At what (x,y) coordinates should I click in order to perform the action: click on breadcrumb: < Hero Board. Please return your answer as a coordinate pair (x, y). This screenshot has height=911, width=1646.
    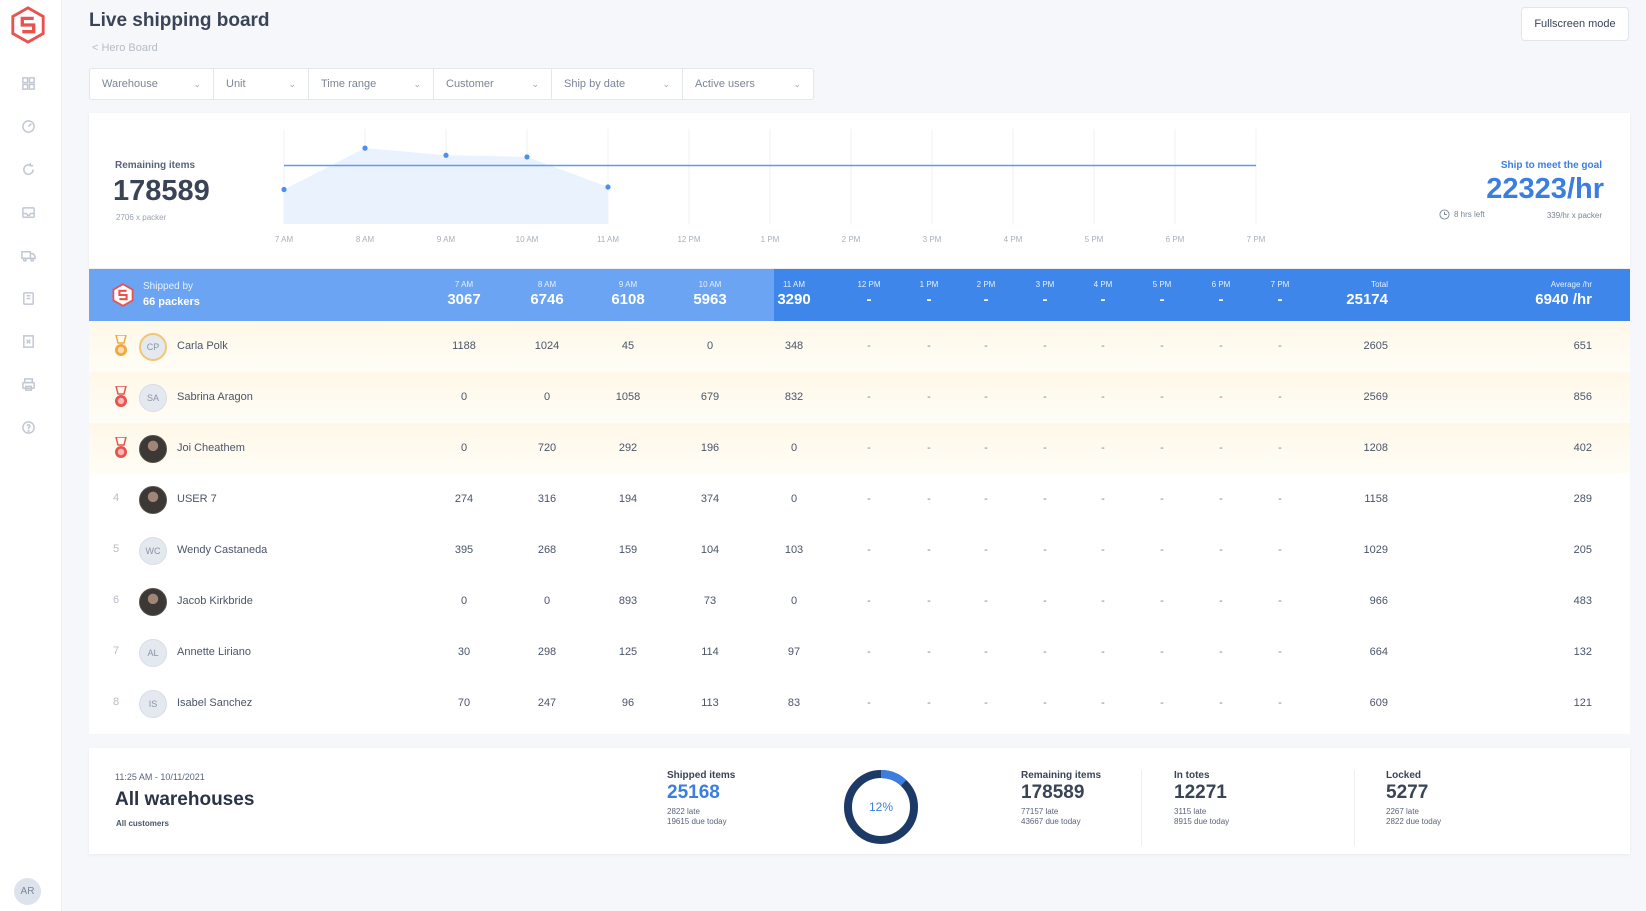
    Looking at the image, I should click on (125, 48).